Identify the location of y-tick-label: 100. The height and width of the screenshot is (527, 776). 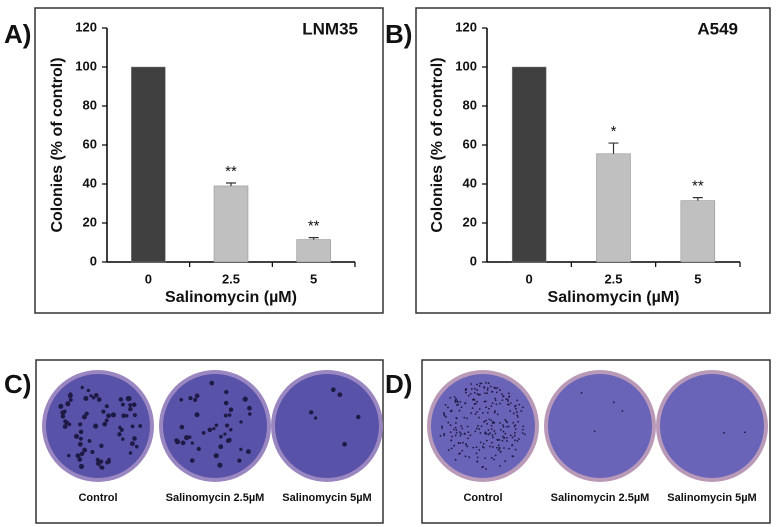
(86, 65).